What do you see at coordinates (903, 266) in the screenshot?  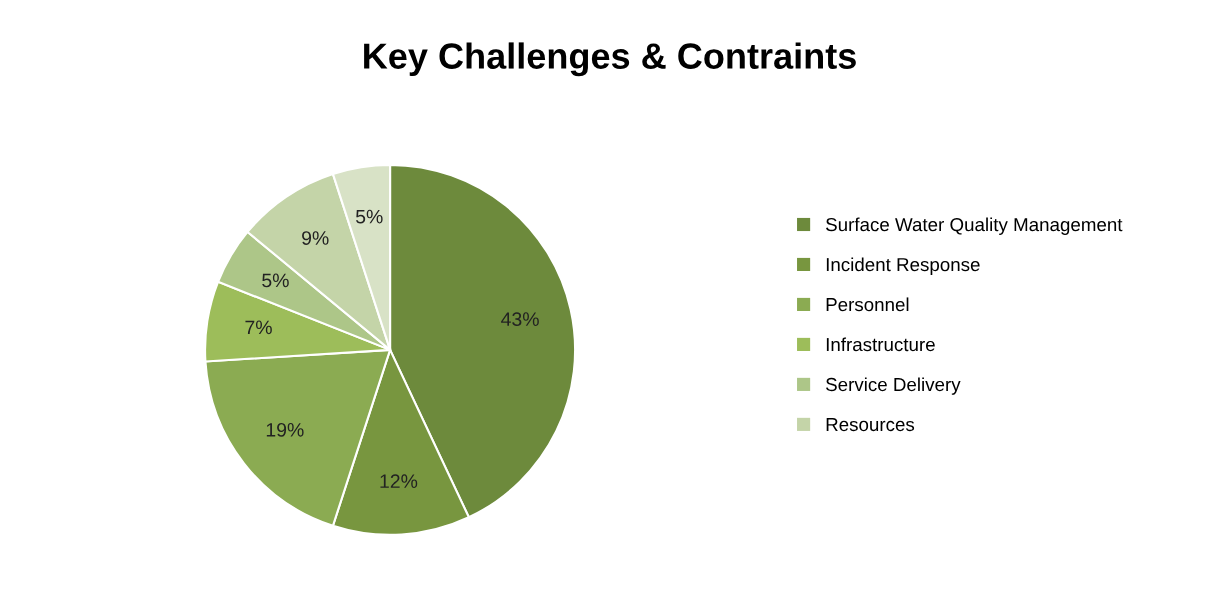 I see `legend-label: Incident Response` at bounding box center [903, 266].